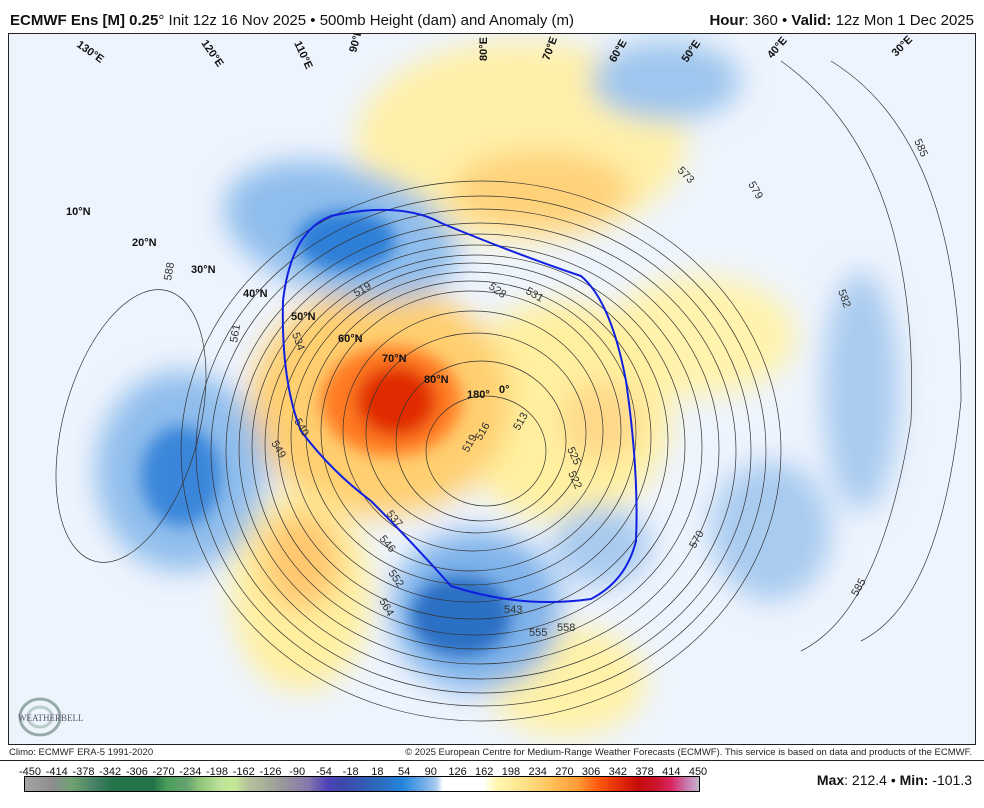  What do you see at coordinates (78, 212) in the screenshot?
I see `lat-label: 10°N` at bounding box center [78, 212].